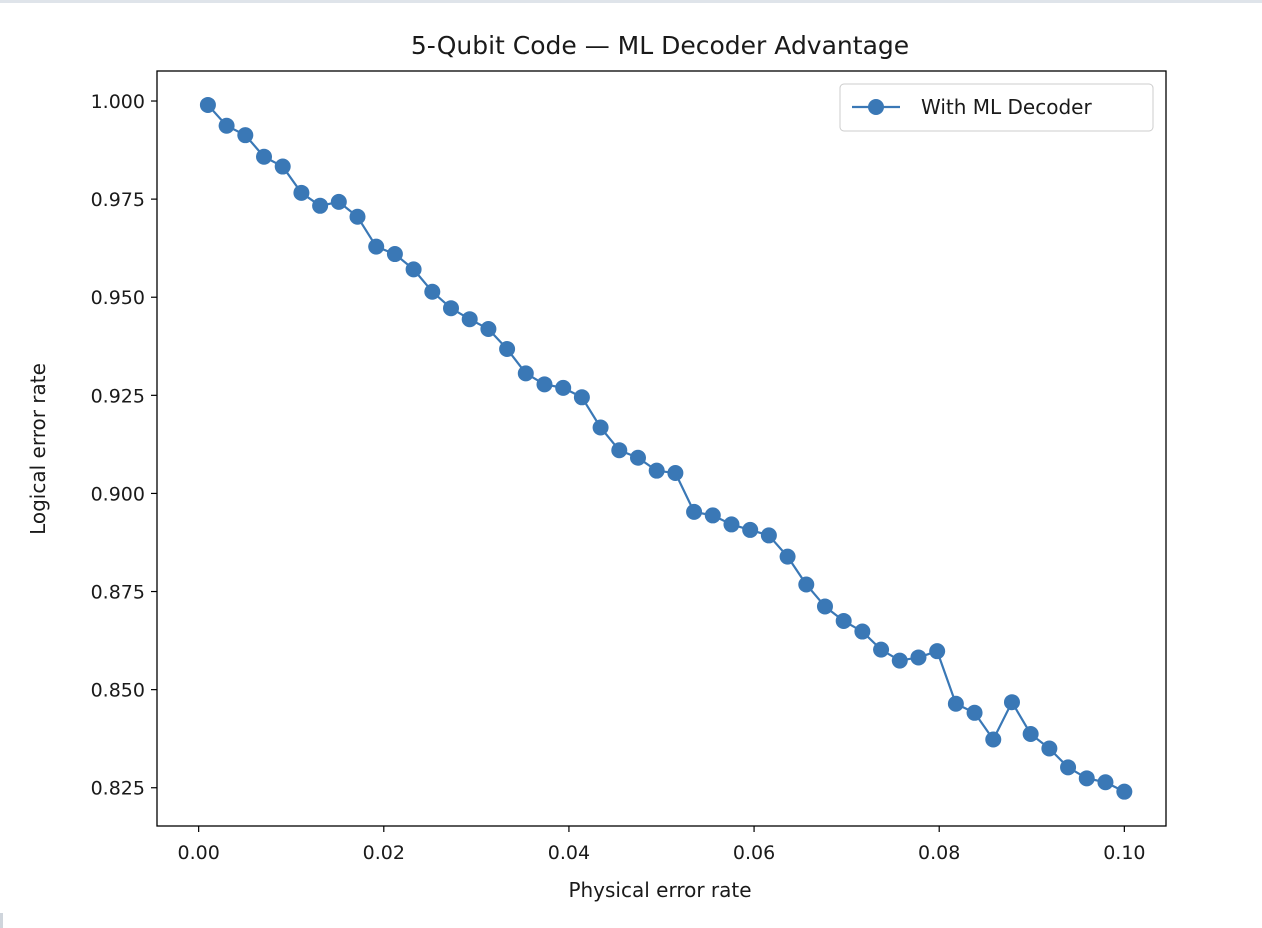 This screenshot has height=928, width=1262. I want to click on legend-box, so click(996, 107).